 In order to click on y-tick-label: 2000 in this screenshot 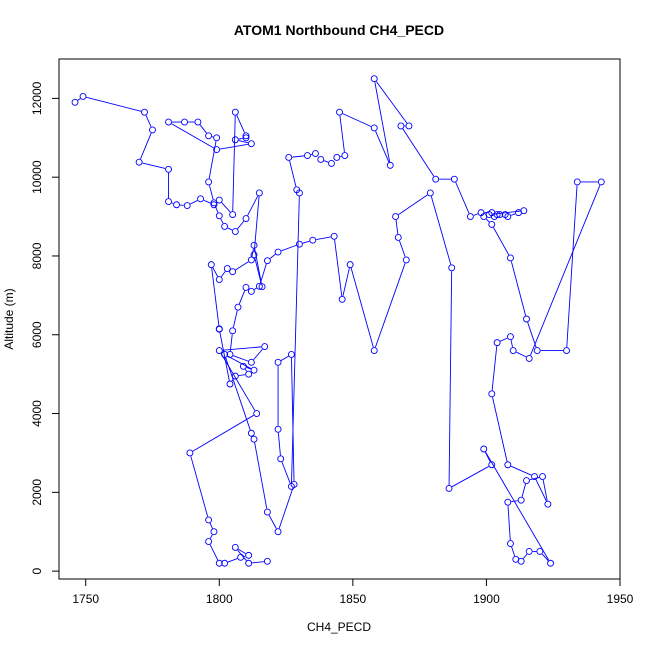, I will do `click(37, 492)`.